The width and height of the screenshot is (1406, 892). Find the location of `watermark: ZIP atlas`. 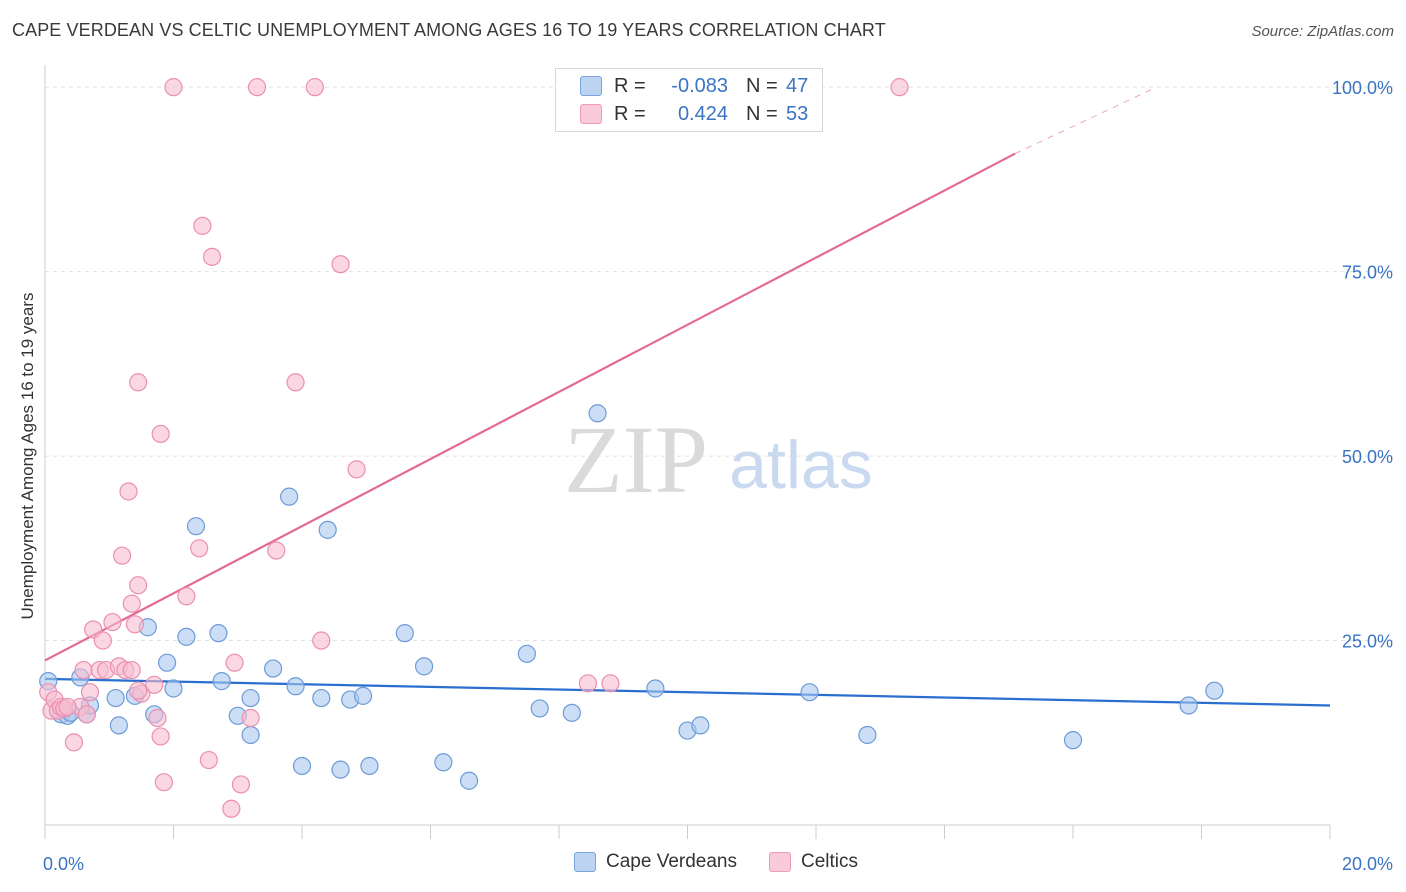

watermark: ZIP atlas is located at coordinates (718, 459).